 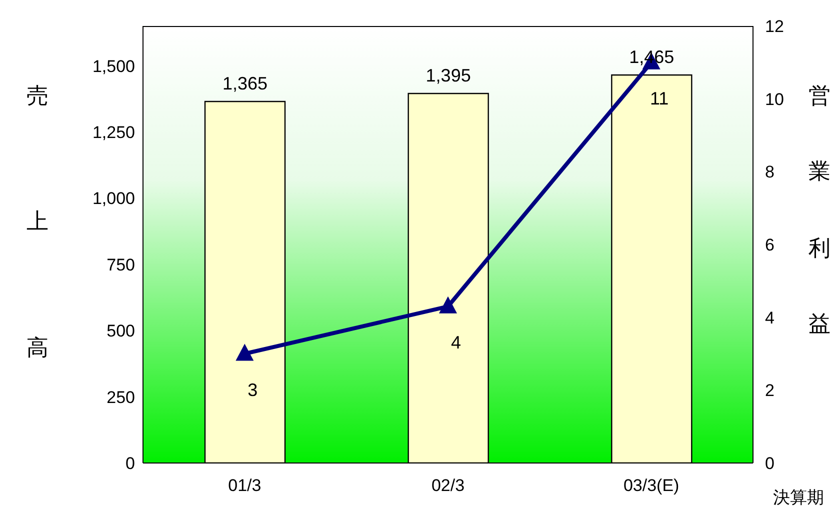 What do you see at coordinates (798, 497) in the screenshot?
I see `x-axis-title: 決算期` at bounding box center [798, 497].